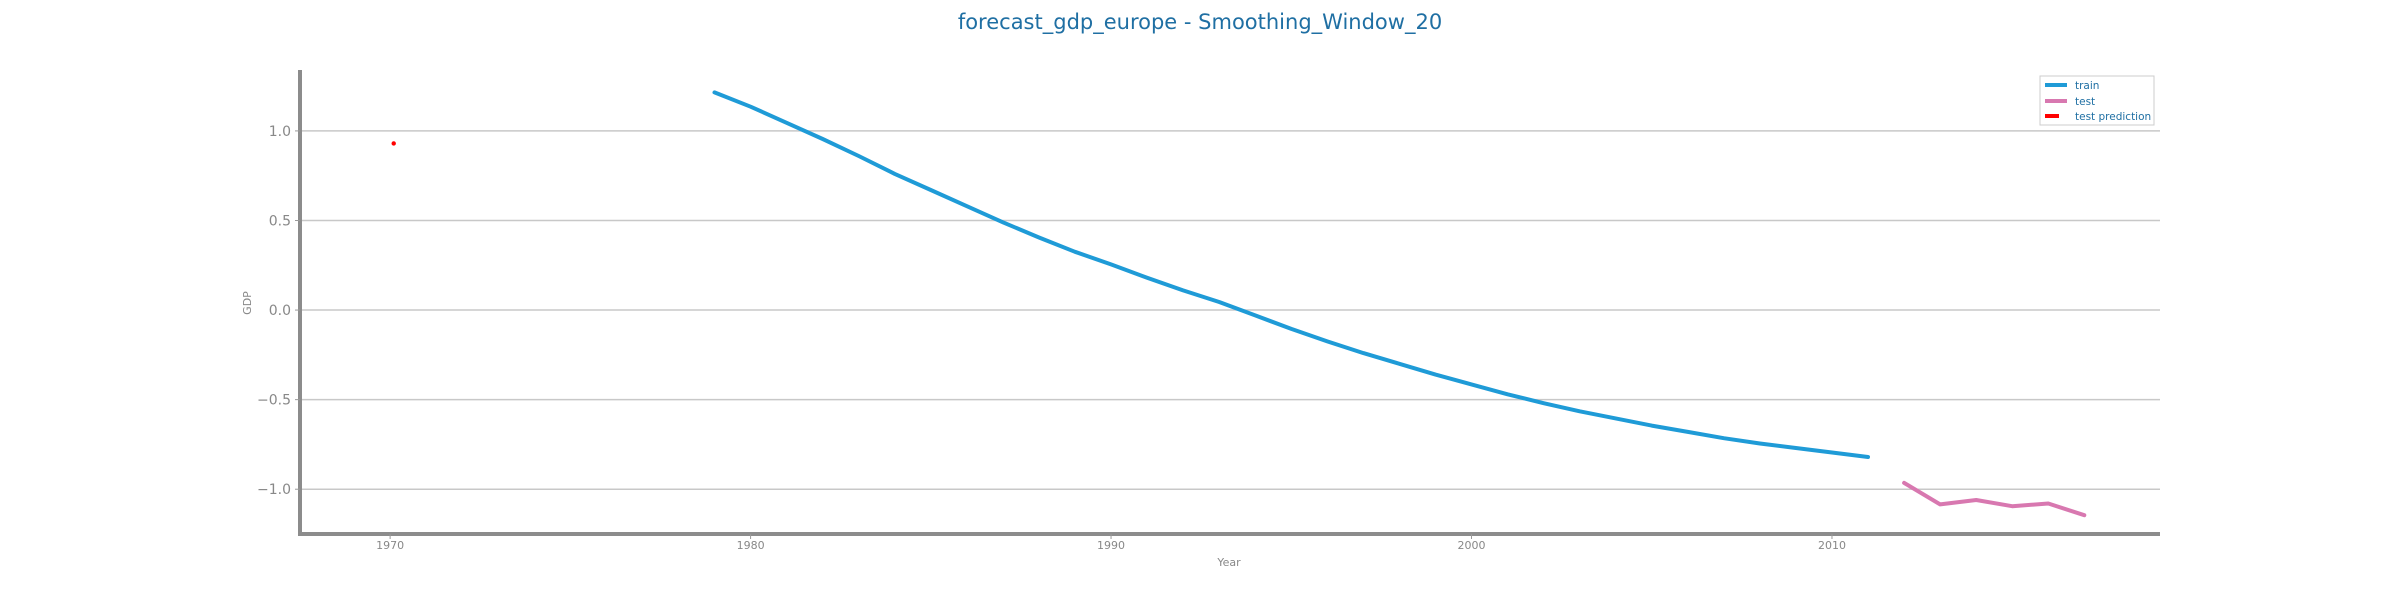 The width and height of the screenshot is (2400, 604). What do you see at coordinates (1111, 545) in the screenshot?
I see `x-tick-label: 1990` at bounding box center [1111, 545].